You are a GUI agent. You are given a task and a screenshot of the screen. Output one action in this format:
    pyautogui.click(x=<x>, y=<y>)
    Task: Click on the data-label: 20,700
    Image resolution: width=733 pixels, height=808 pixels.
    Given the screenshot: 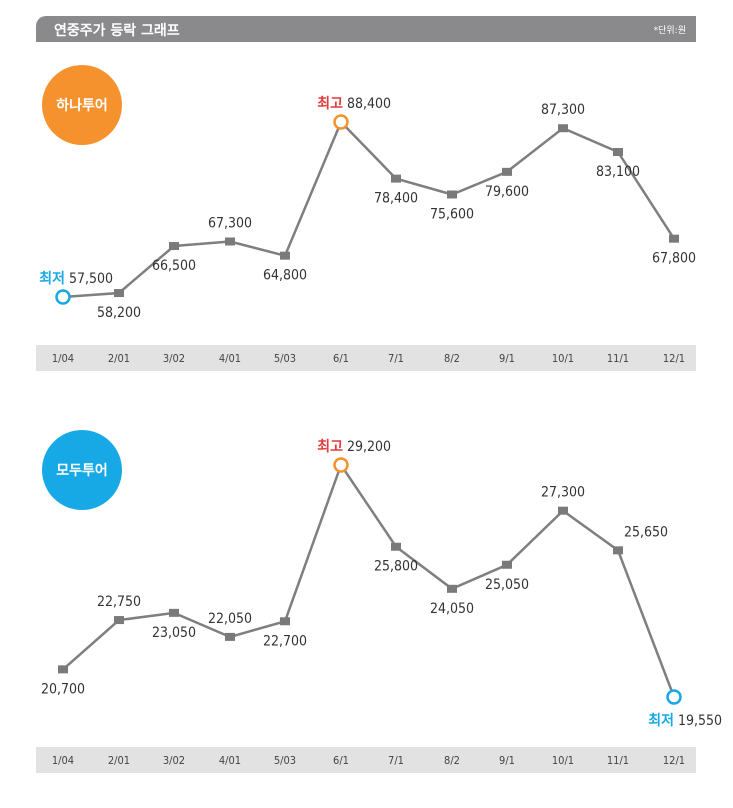 What is the action you would take?
    pyautogui.click(x=63, y=689)
    